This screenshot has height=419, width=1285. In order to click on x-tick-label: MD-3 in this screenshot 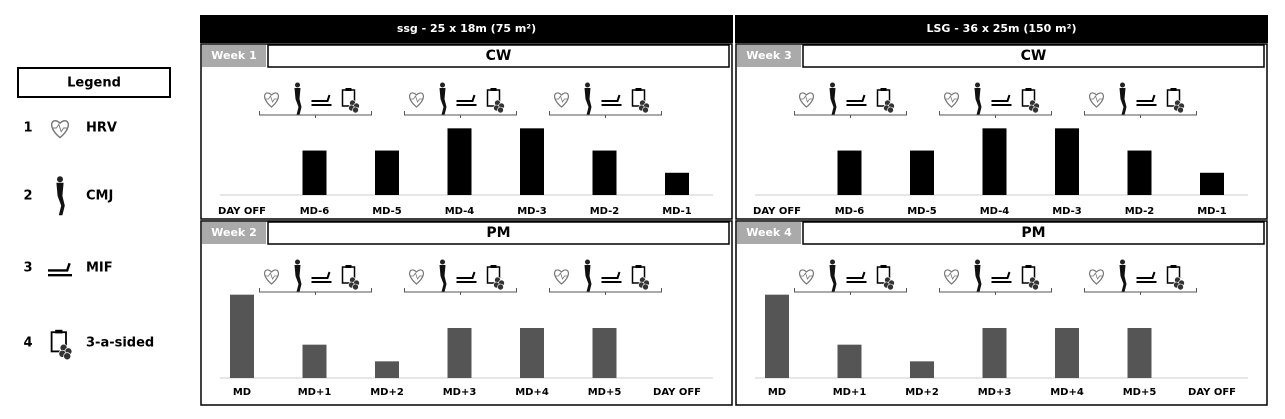, I will do `click(532, 211)`.